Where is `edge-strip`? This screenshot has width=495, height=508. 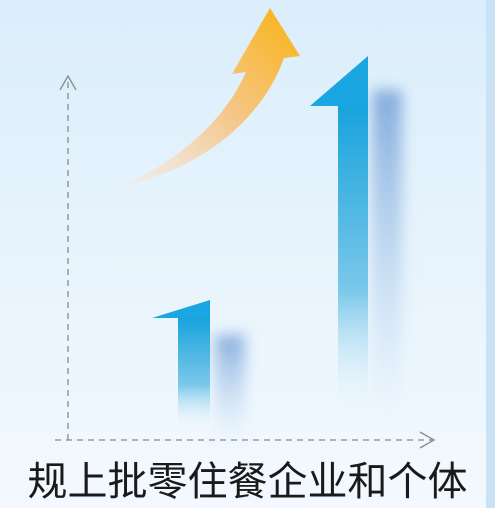 edge-strip is located at coordinates (490, 254).